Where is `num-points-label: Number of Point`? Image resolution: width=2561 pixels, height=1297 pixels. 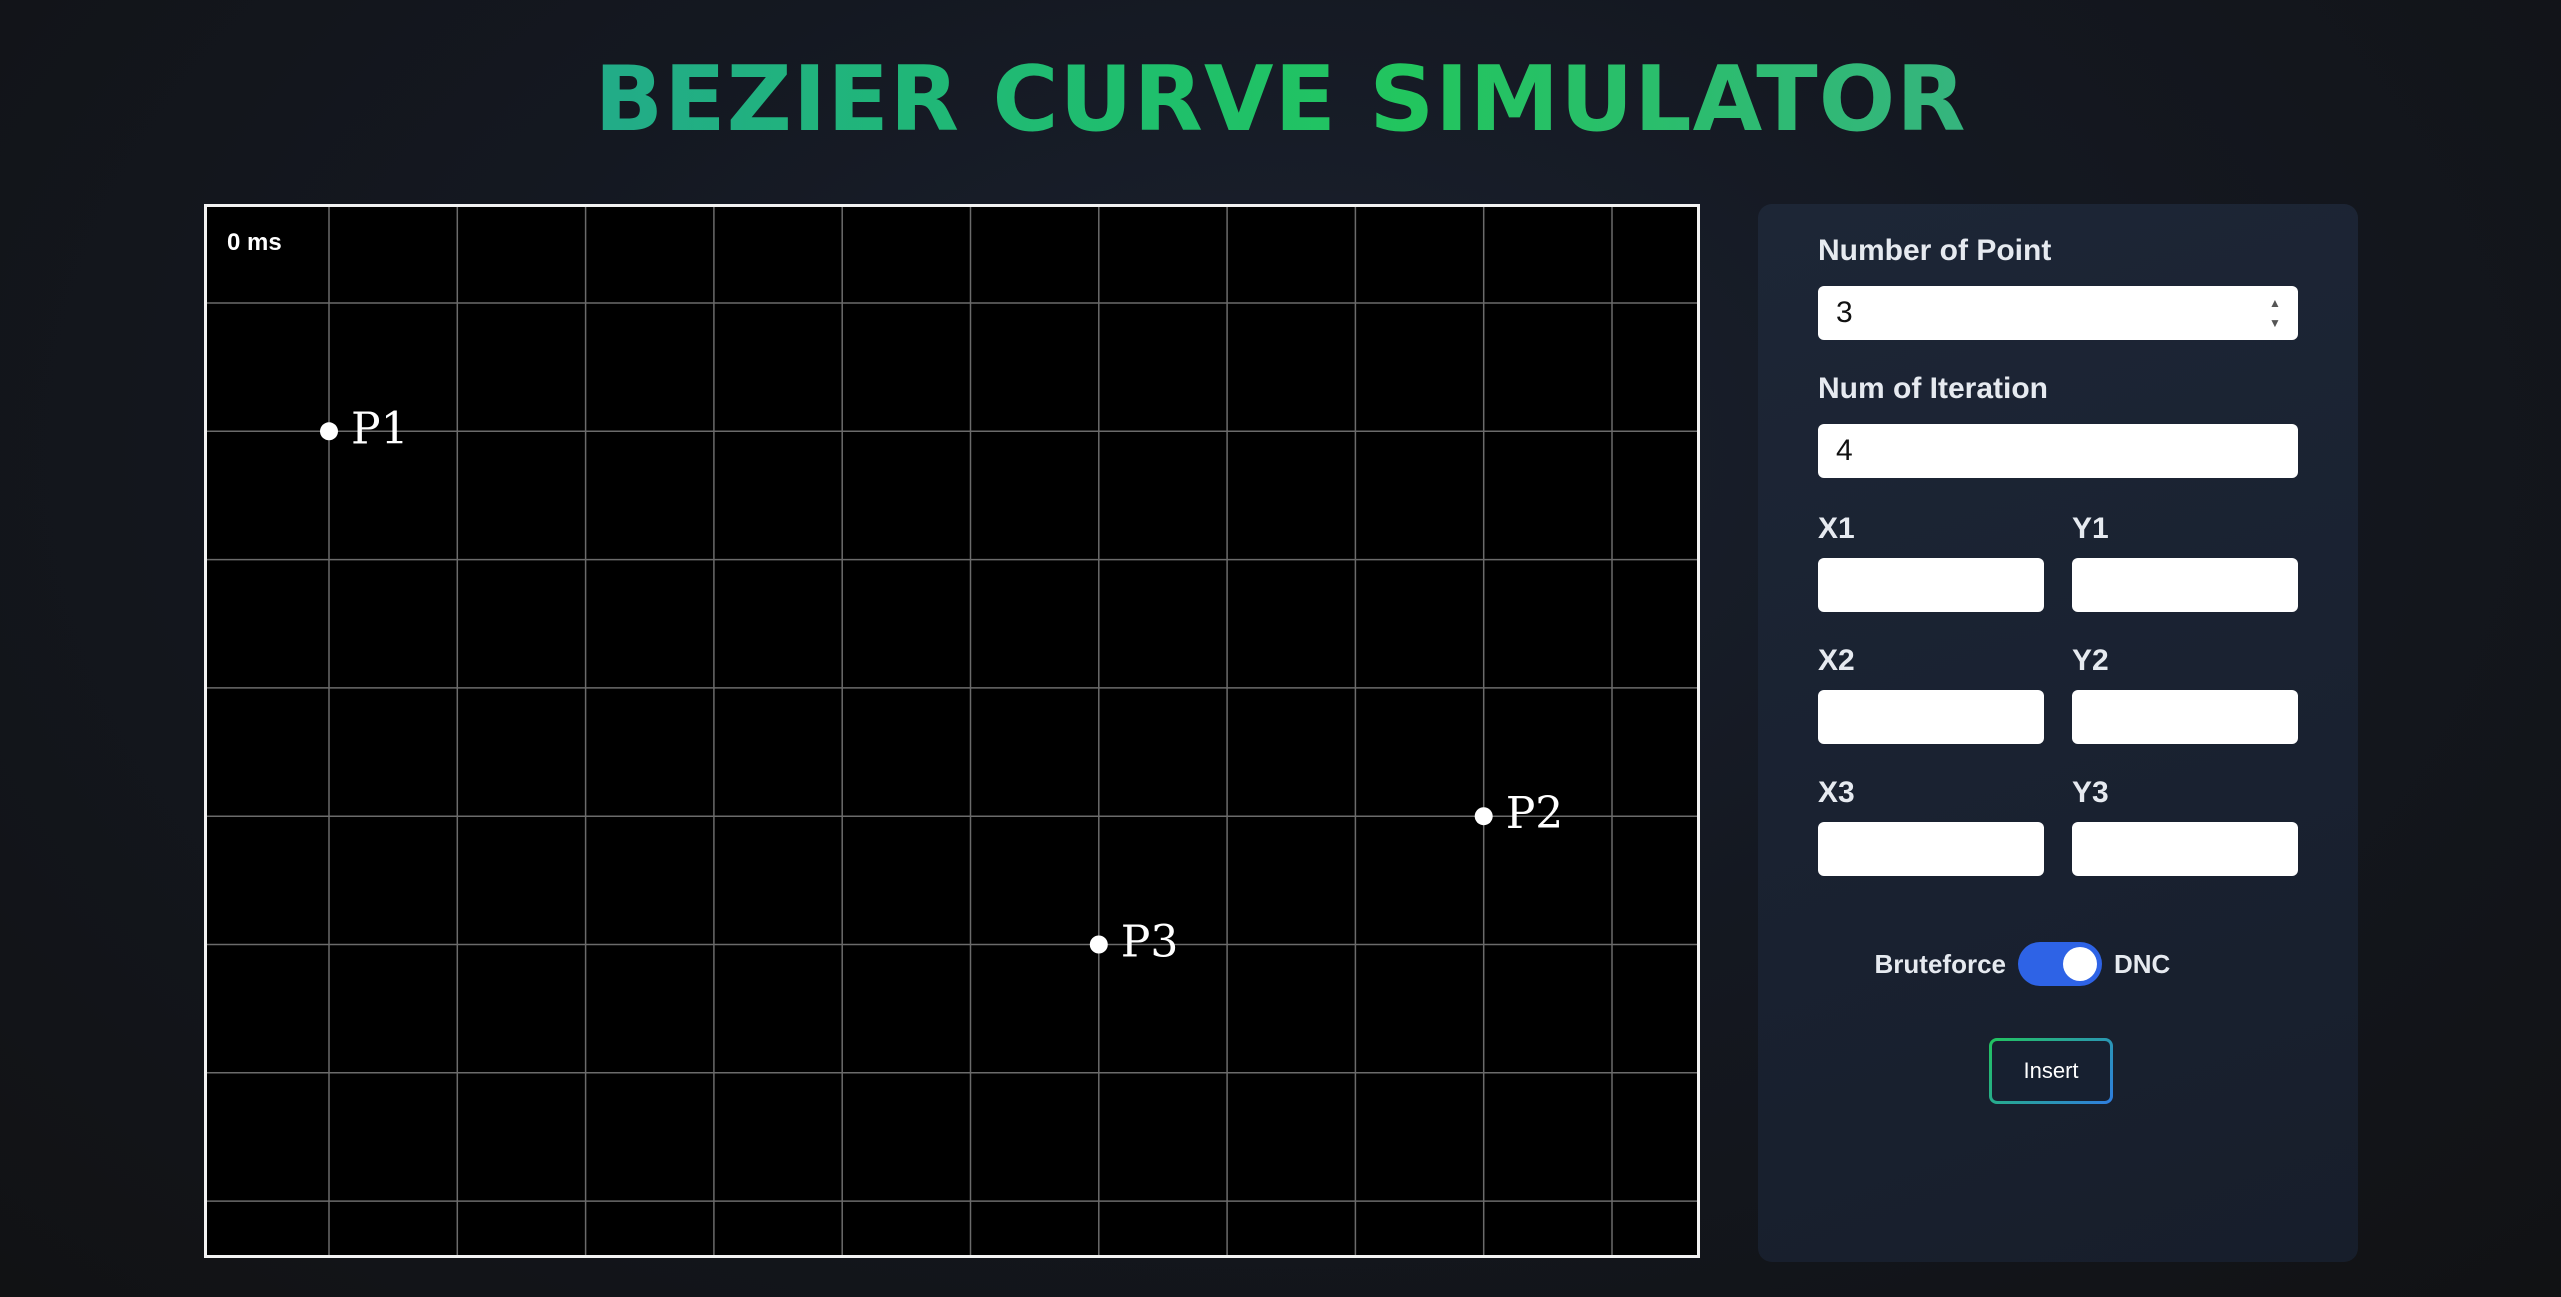 num-points-label: Number of Point is located at coordinates (1935, 250).